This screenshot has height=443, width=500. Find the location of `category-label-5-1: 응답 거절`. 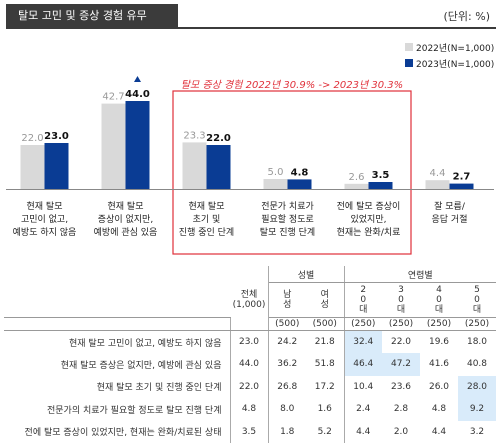

category-label-5-1: 응답 거절 is located at coordinates (450, 219).